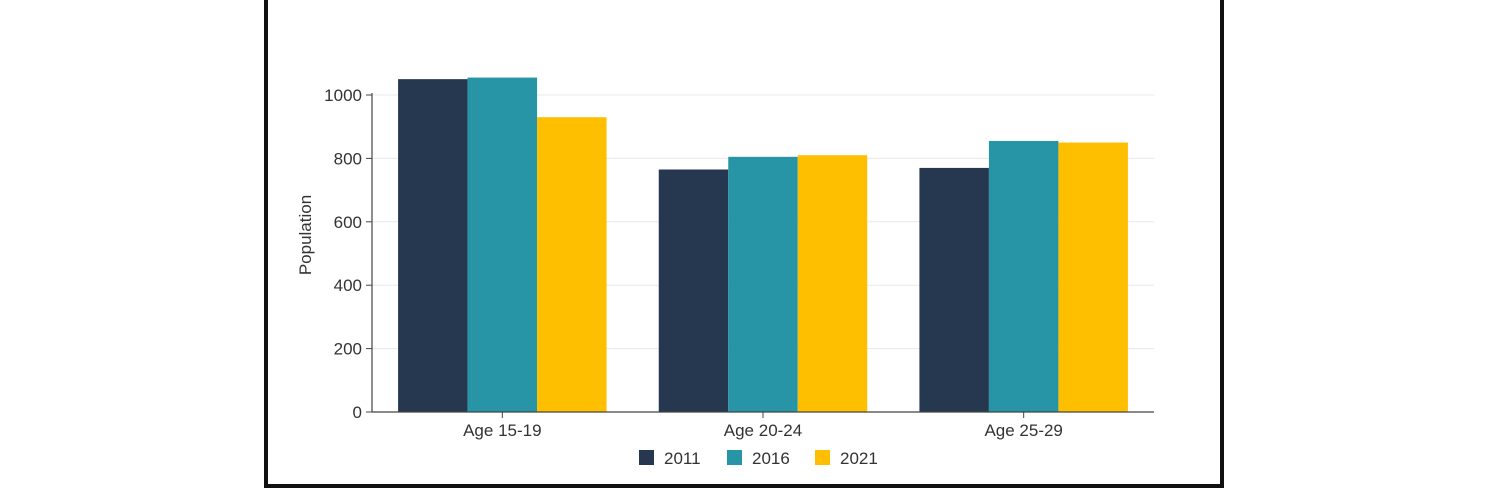 This screenshot has height=488, width=1500. I want to click on y-tick-label: 1000, so click(343, 95).